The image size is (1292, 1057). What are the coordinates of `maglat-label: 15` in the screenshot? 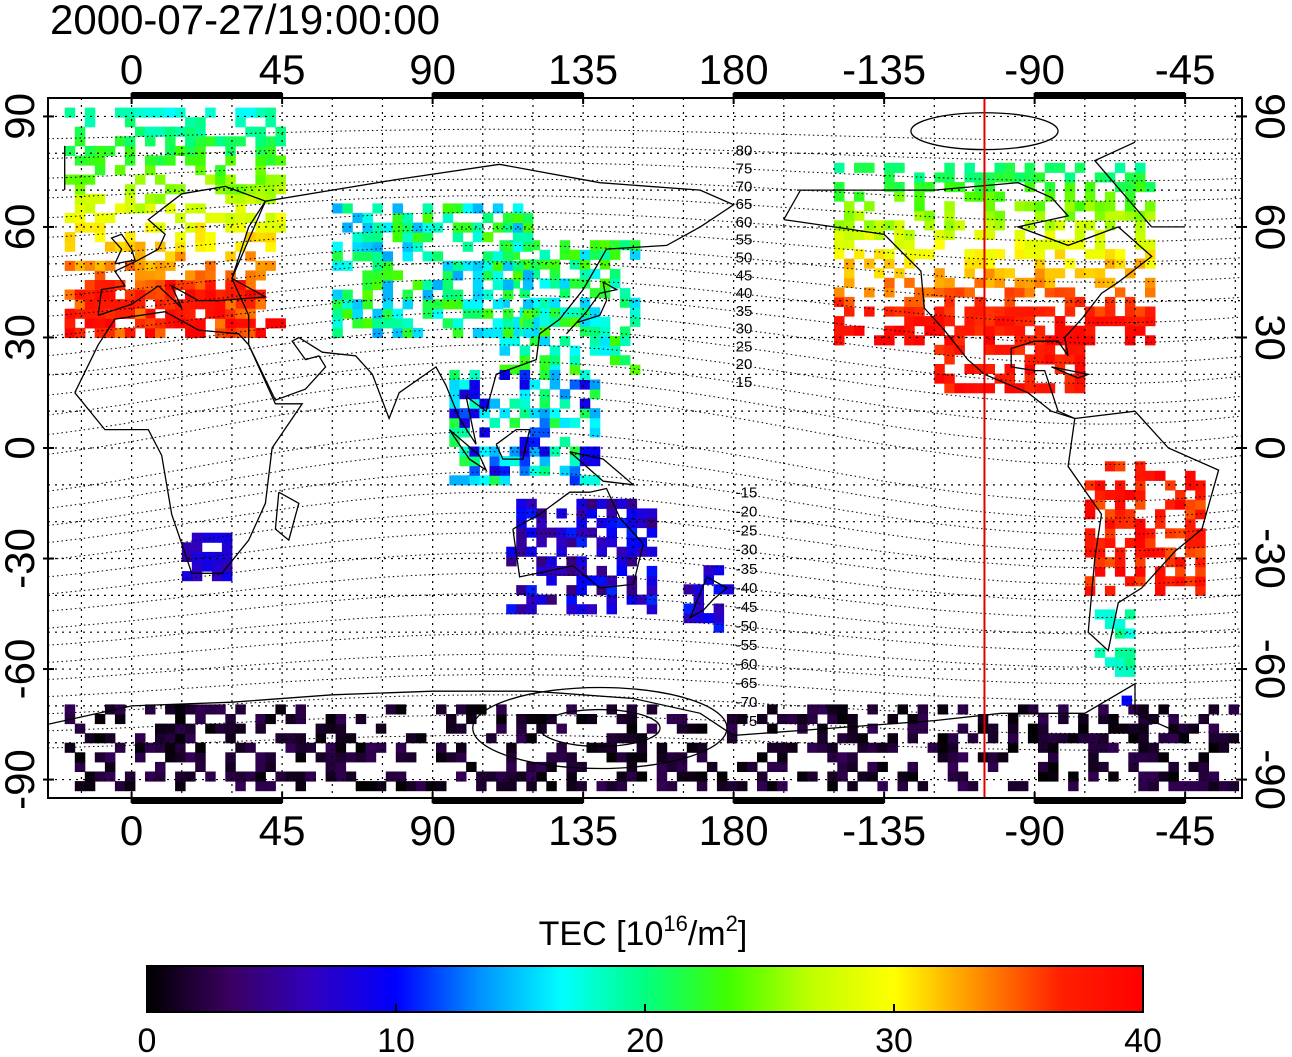 It's located at (744, 382).